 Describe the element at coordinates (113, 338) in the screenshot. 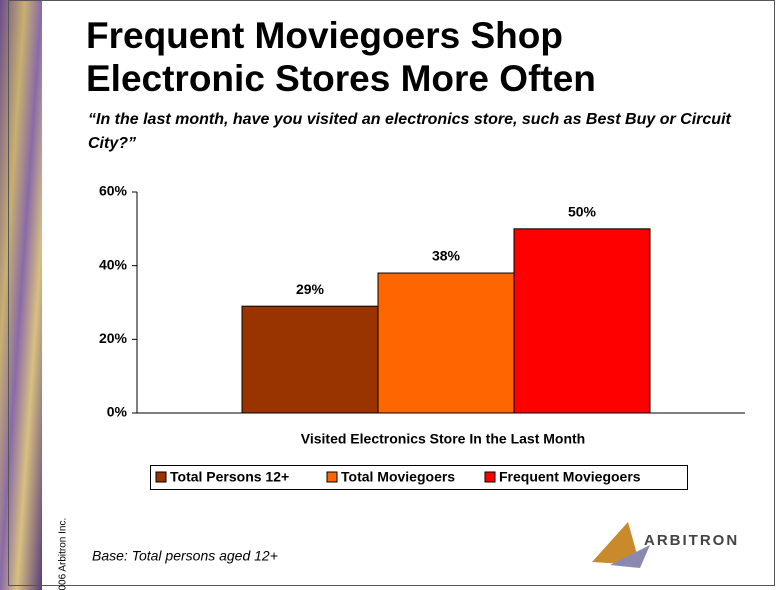

I see `y-tick-label: 20%` at that location.